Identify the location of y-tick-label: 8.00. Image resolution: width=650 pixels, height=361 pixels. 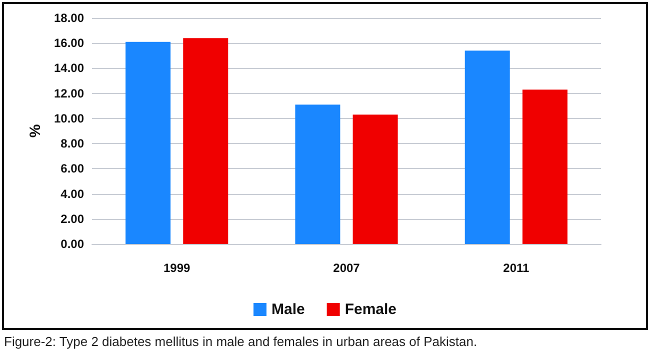
(72, 143).